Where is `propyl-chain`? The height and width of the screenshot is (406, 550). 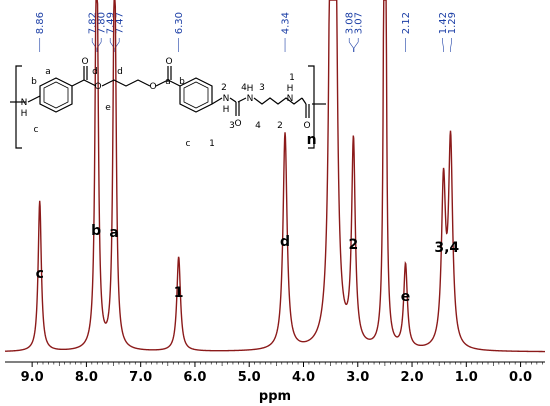 propyl-chain is located at coordinates (126, 83).